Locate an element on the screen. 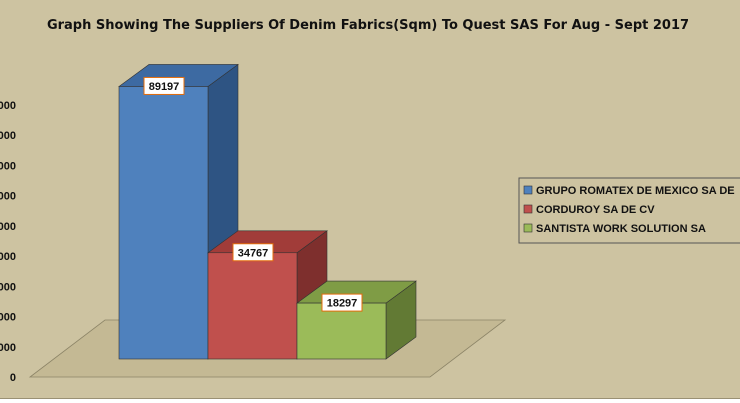  legend-label: SANTISTA WORK SOLUTION SA is located at coordinates (621, 229).